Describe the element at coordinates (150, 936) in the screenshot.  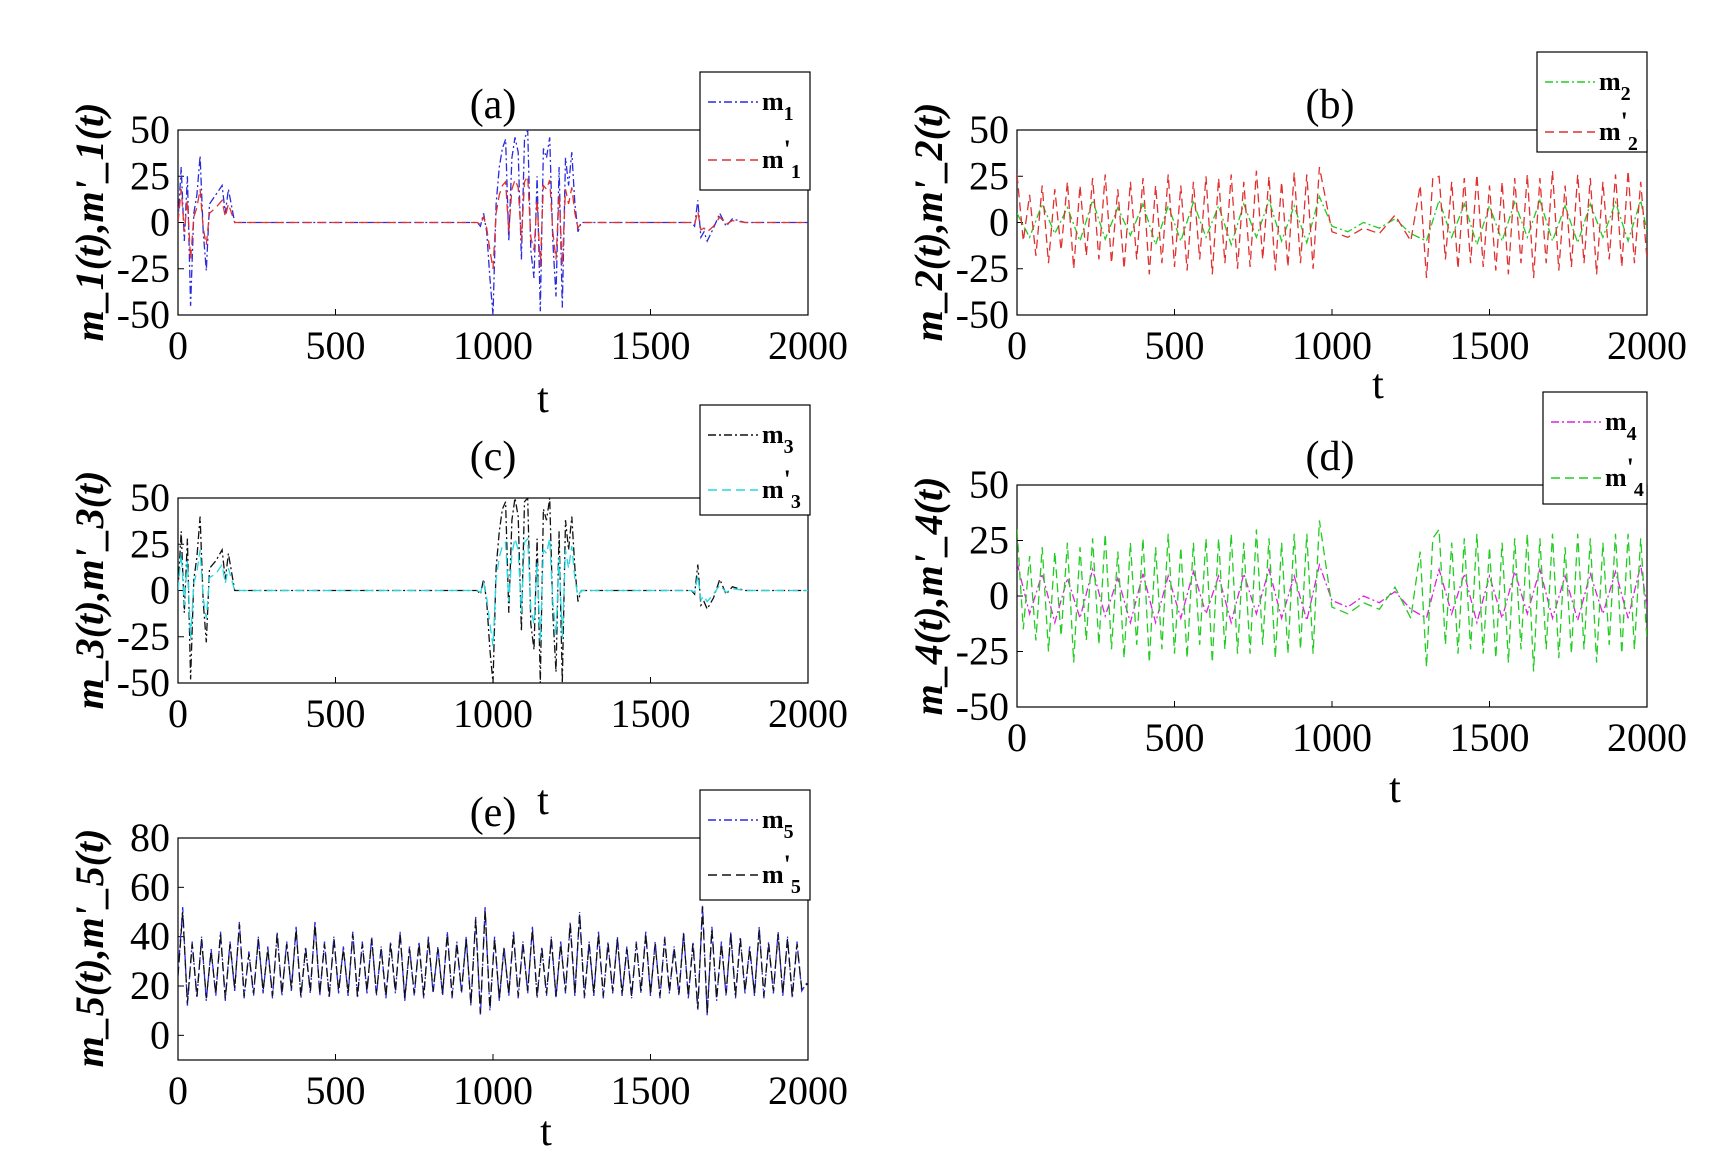
I see `y-tick-label: 40` at that location.